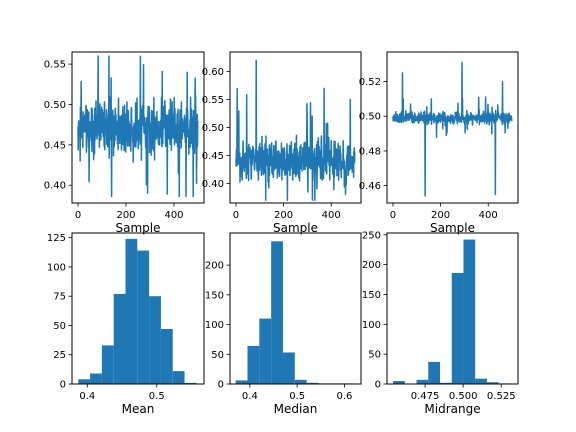 This screenshot has width=576, height=432. I want to click on subplot-top-middle: 0 200 400 0.40 0.45 0.50 0.55 0.60 Sample, so click(282, 143).